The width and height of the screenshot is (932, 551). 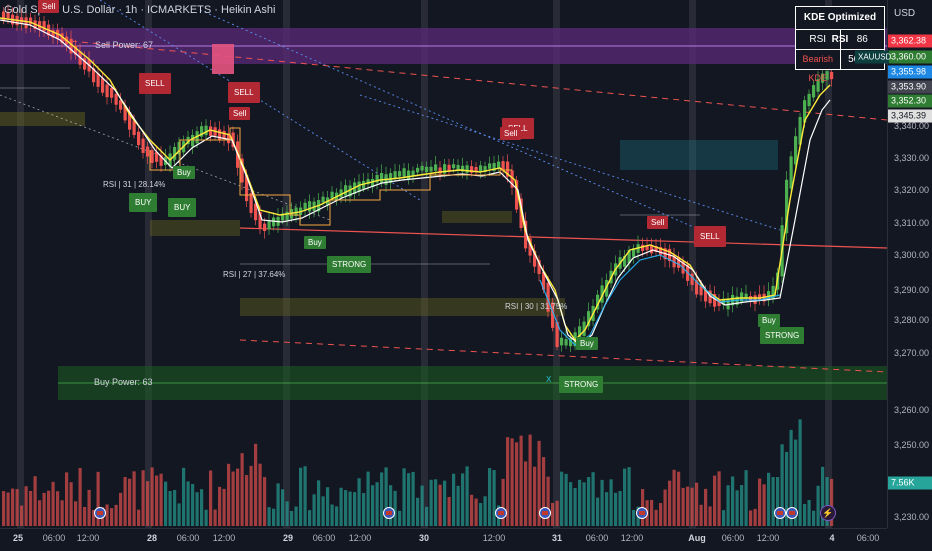 What do you see at coordinates (873, 57) in the screenshot?
I see `xauusd-tag: XAUUSD` at bounding box center [873, 57].